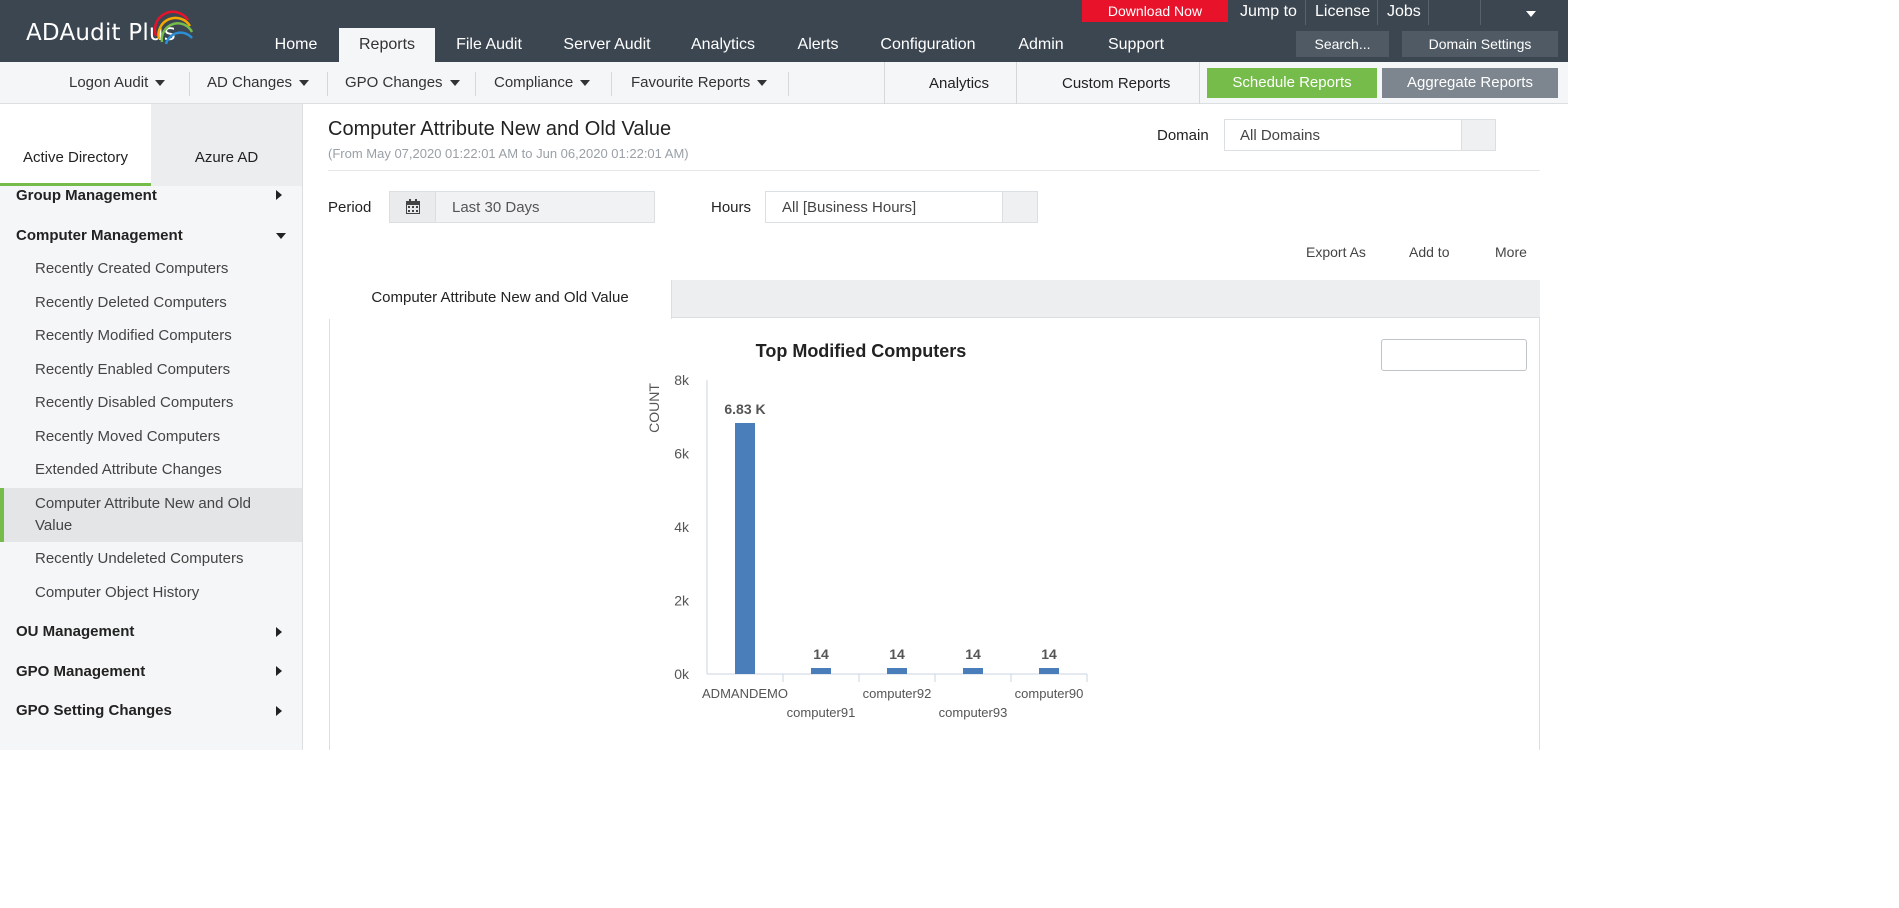 The height and width of the screenshot is (908, 1899). What do you see at coordinates (1511, 252) in the screenshot?
I see `more-link: More` at bounding box center [1511, 252].